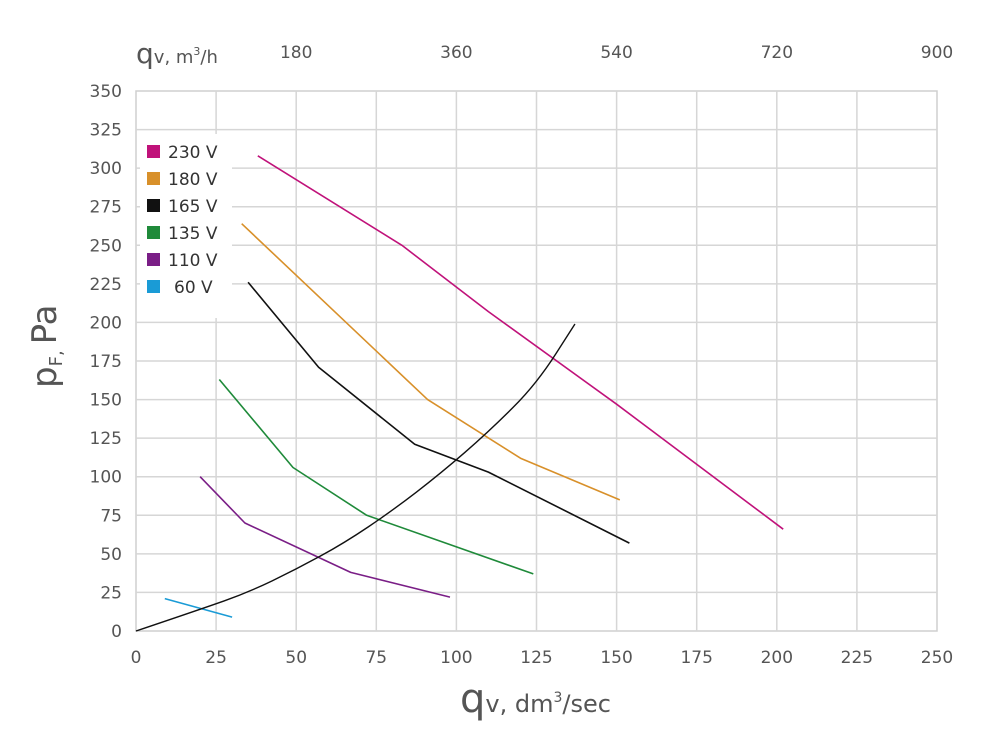  I want to click on y-tick-label: 150, so click(106, 401).